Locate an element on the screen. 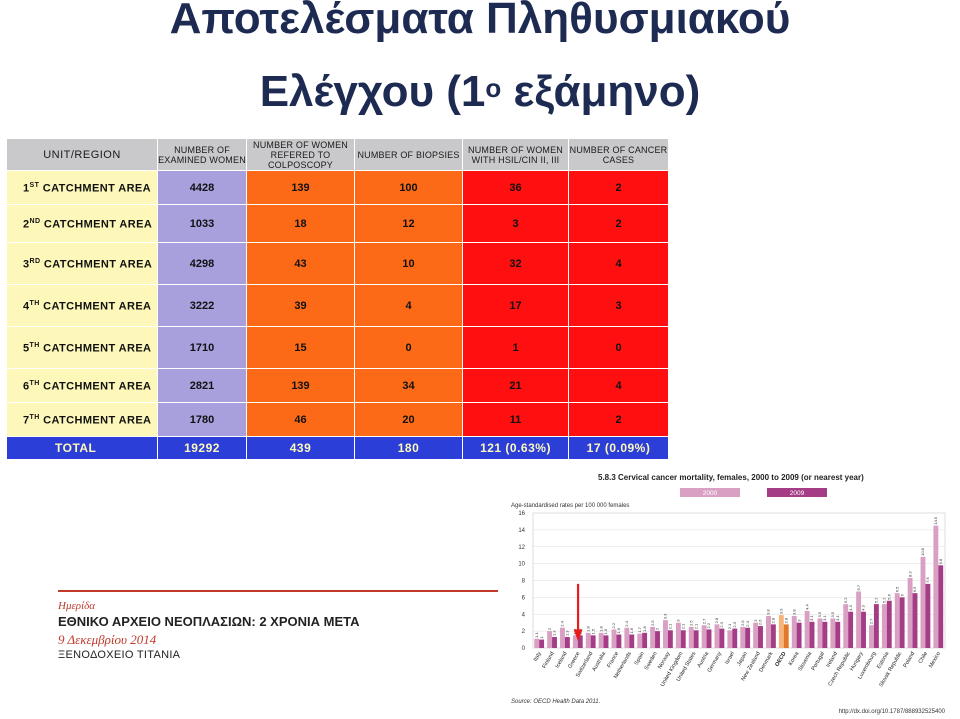 This screenshot has width=960, height=719. cell-examined: 3222 is located at coordinates (202, 305).